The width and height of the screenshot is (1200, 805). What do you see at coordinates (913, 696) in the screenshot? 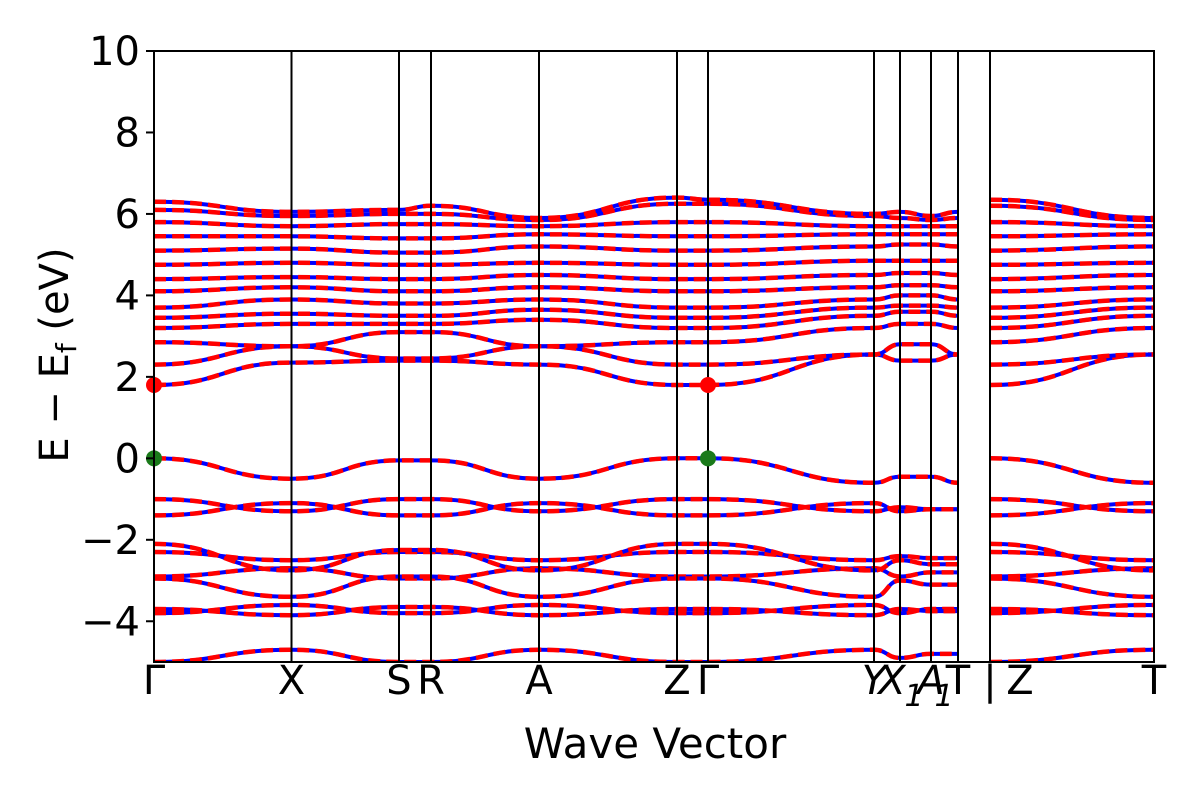
I see `x-tick-label-9: 1` at bounding box center [913, 696].